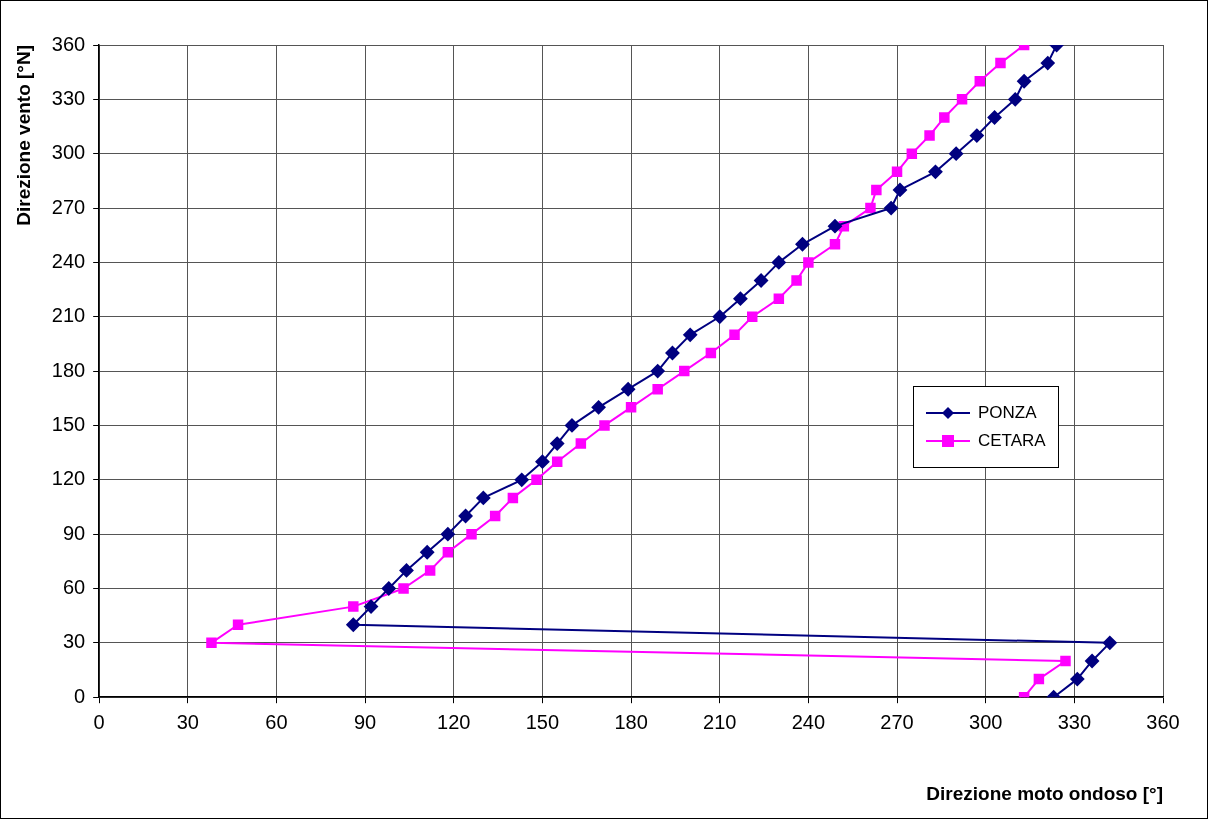 This screenshot has width=1208, height=819. Describe the element at coordinates (1044, 793) in the screenshot. I see `x-axis-title: Direzione moto ondoso [°]` at that location.